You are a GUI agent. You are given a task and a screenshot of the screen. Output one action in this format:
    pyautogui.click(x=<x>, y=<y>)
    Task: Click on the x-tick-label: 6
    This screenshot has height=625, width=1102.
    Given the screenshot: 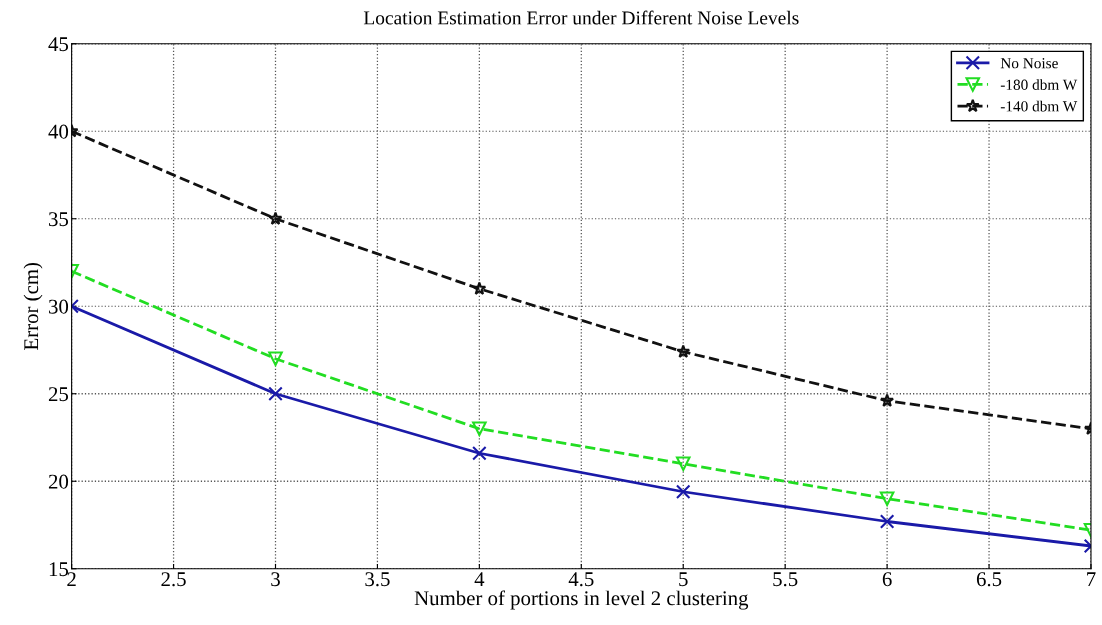 What is the action you would take?
    pyautogui.click(x=887, y=579)
    